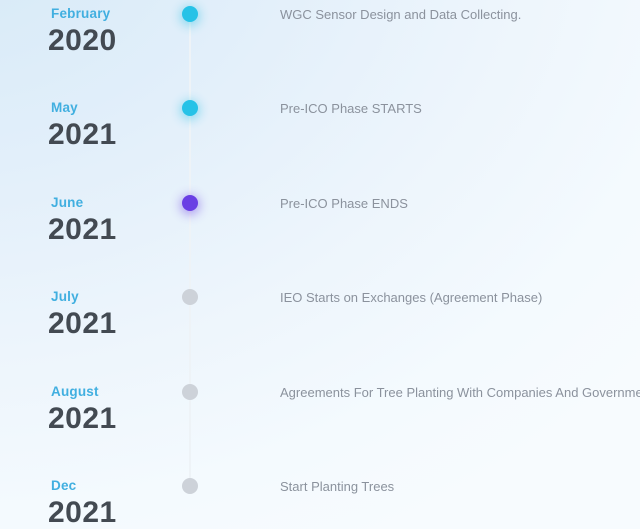 The width and height of the screenshot is (640, 529). What do you see at coordinates (75, 391) in the screenshot?
I see `timeline-month-label: August` at bounding box center [75, 391].